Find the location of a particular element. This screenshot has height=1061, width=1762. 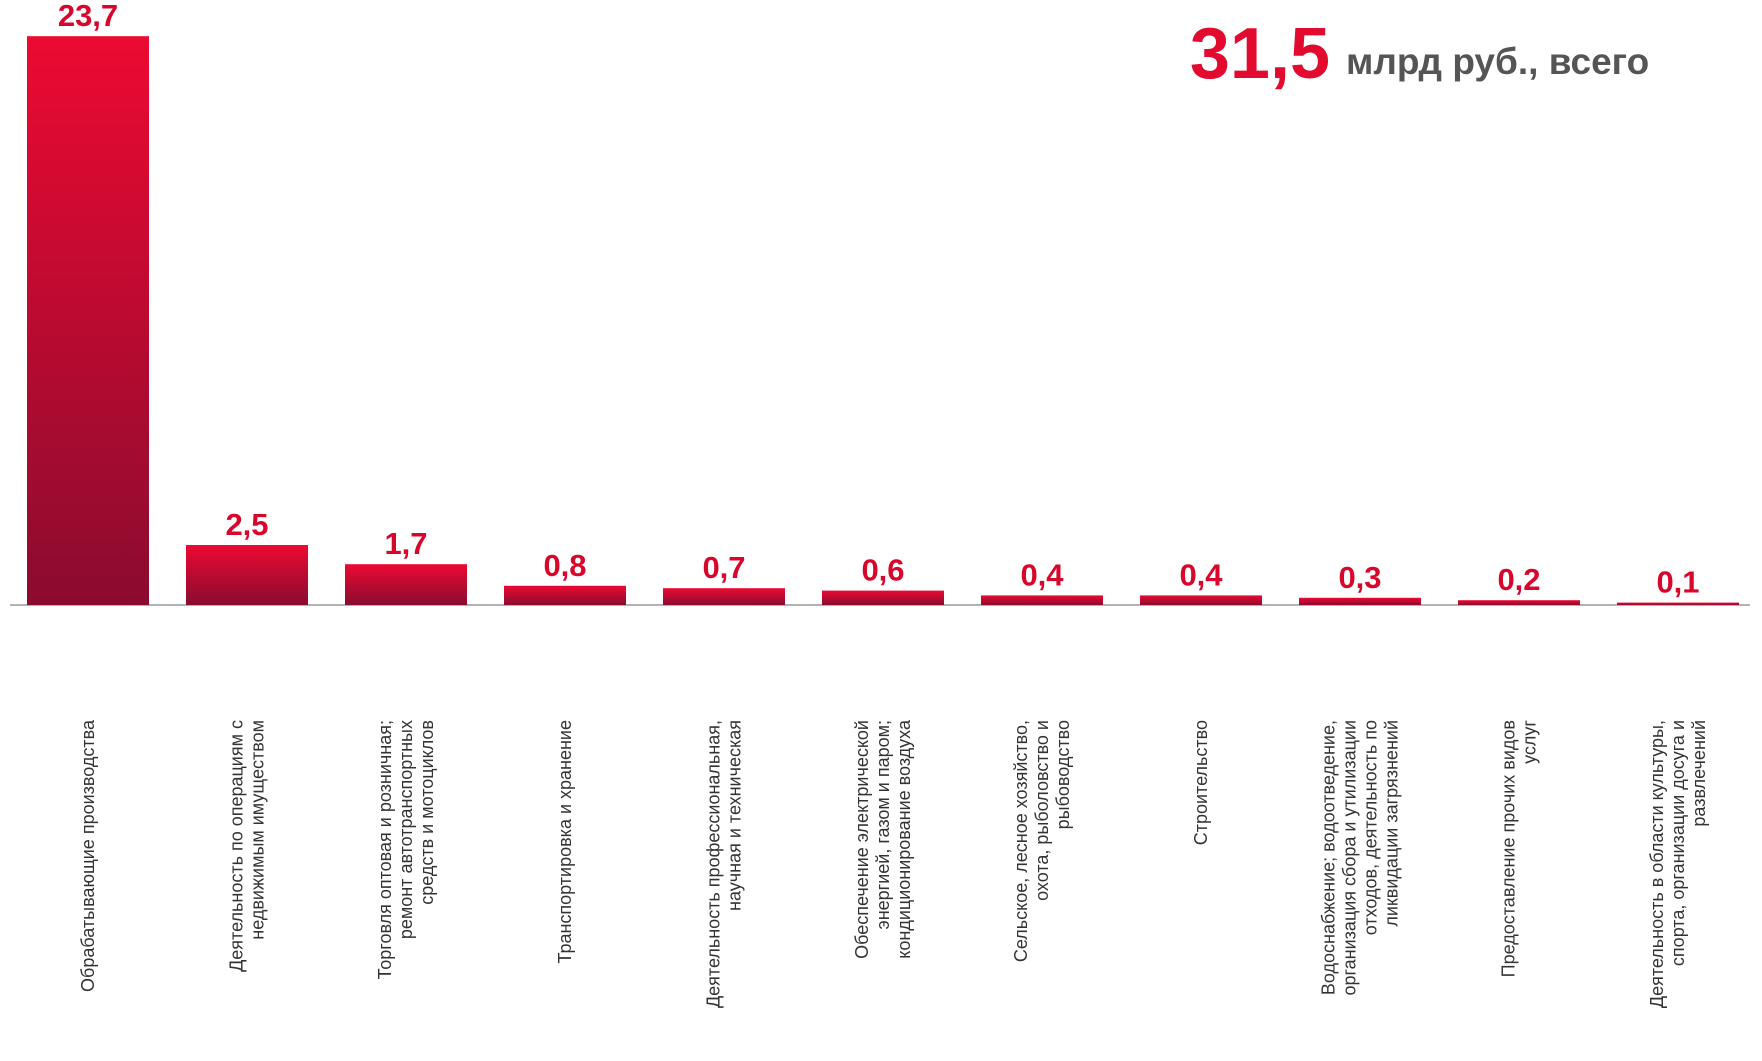

category-label: ликвидации загрязнений is located at coordinates (1392, 823).